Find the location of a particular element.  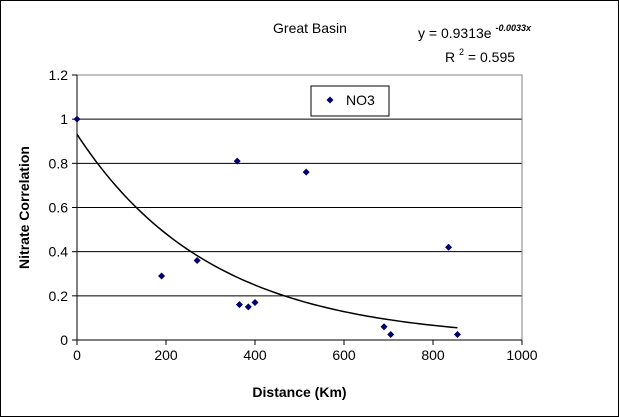

r-squared-label: R 2 = 0.595 is located at coordinates (480, 53).